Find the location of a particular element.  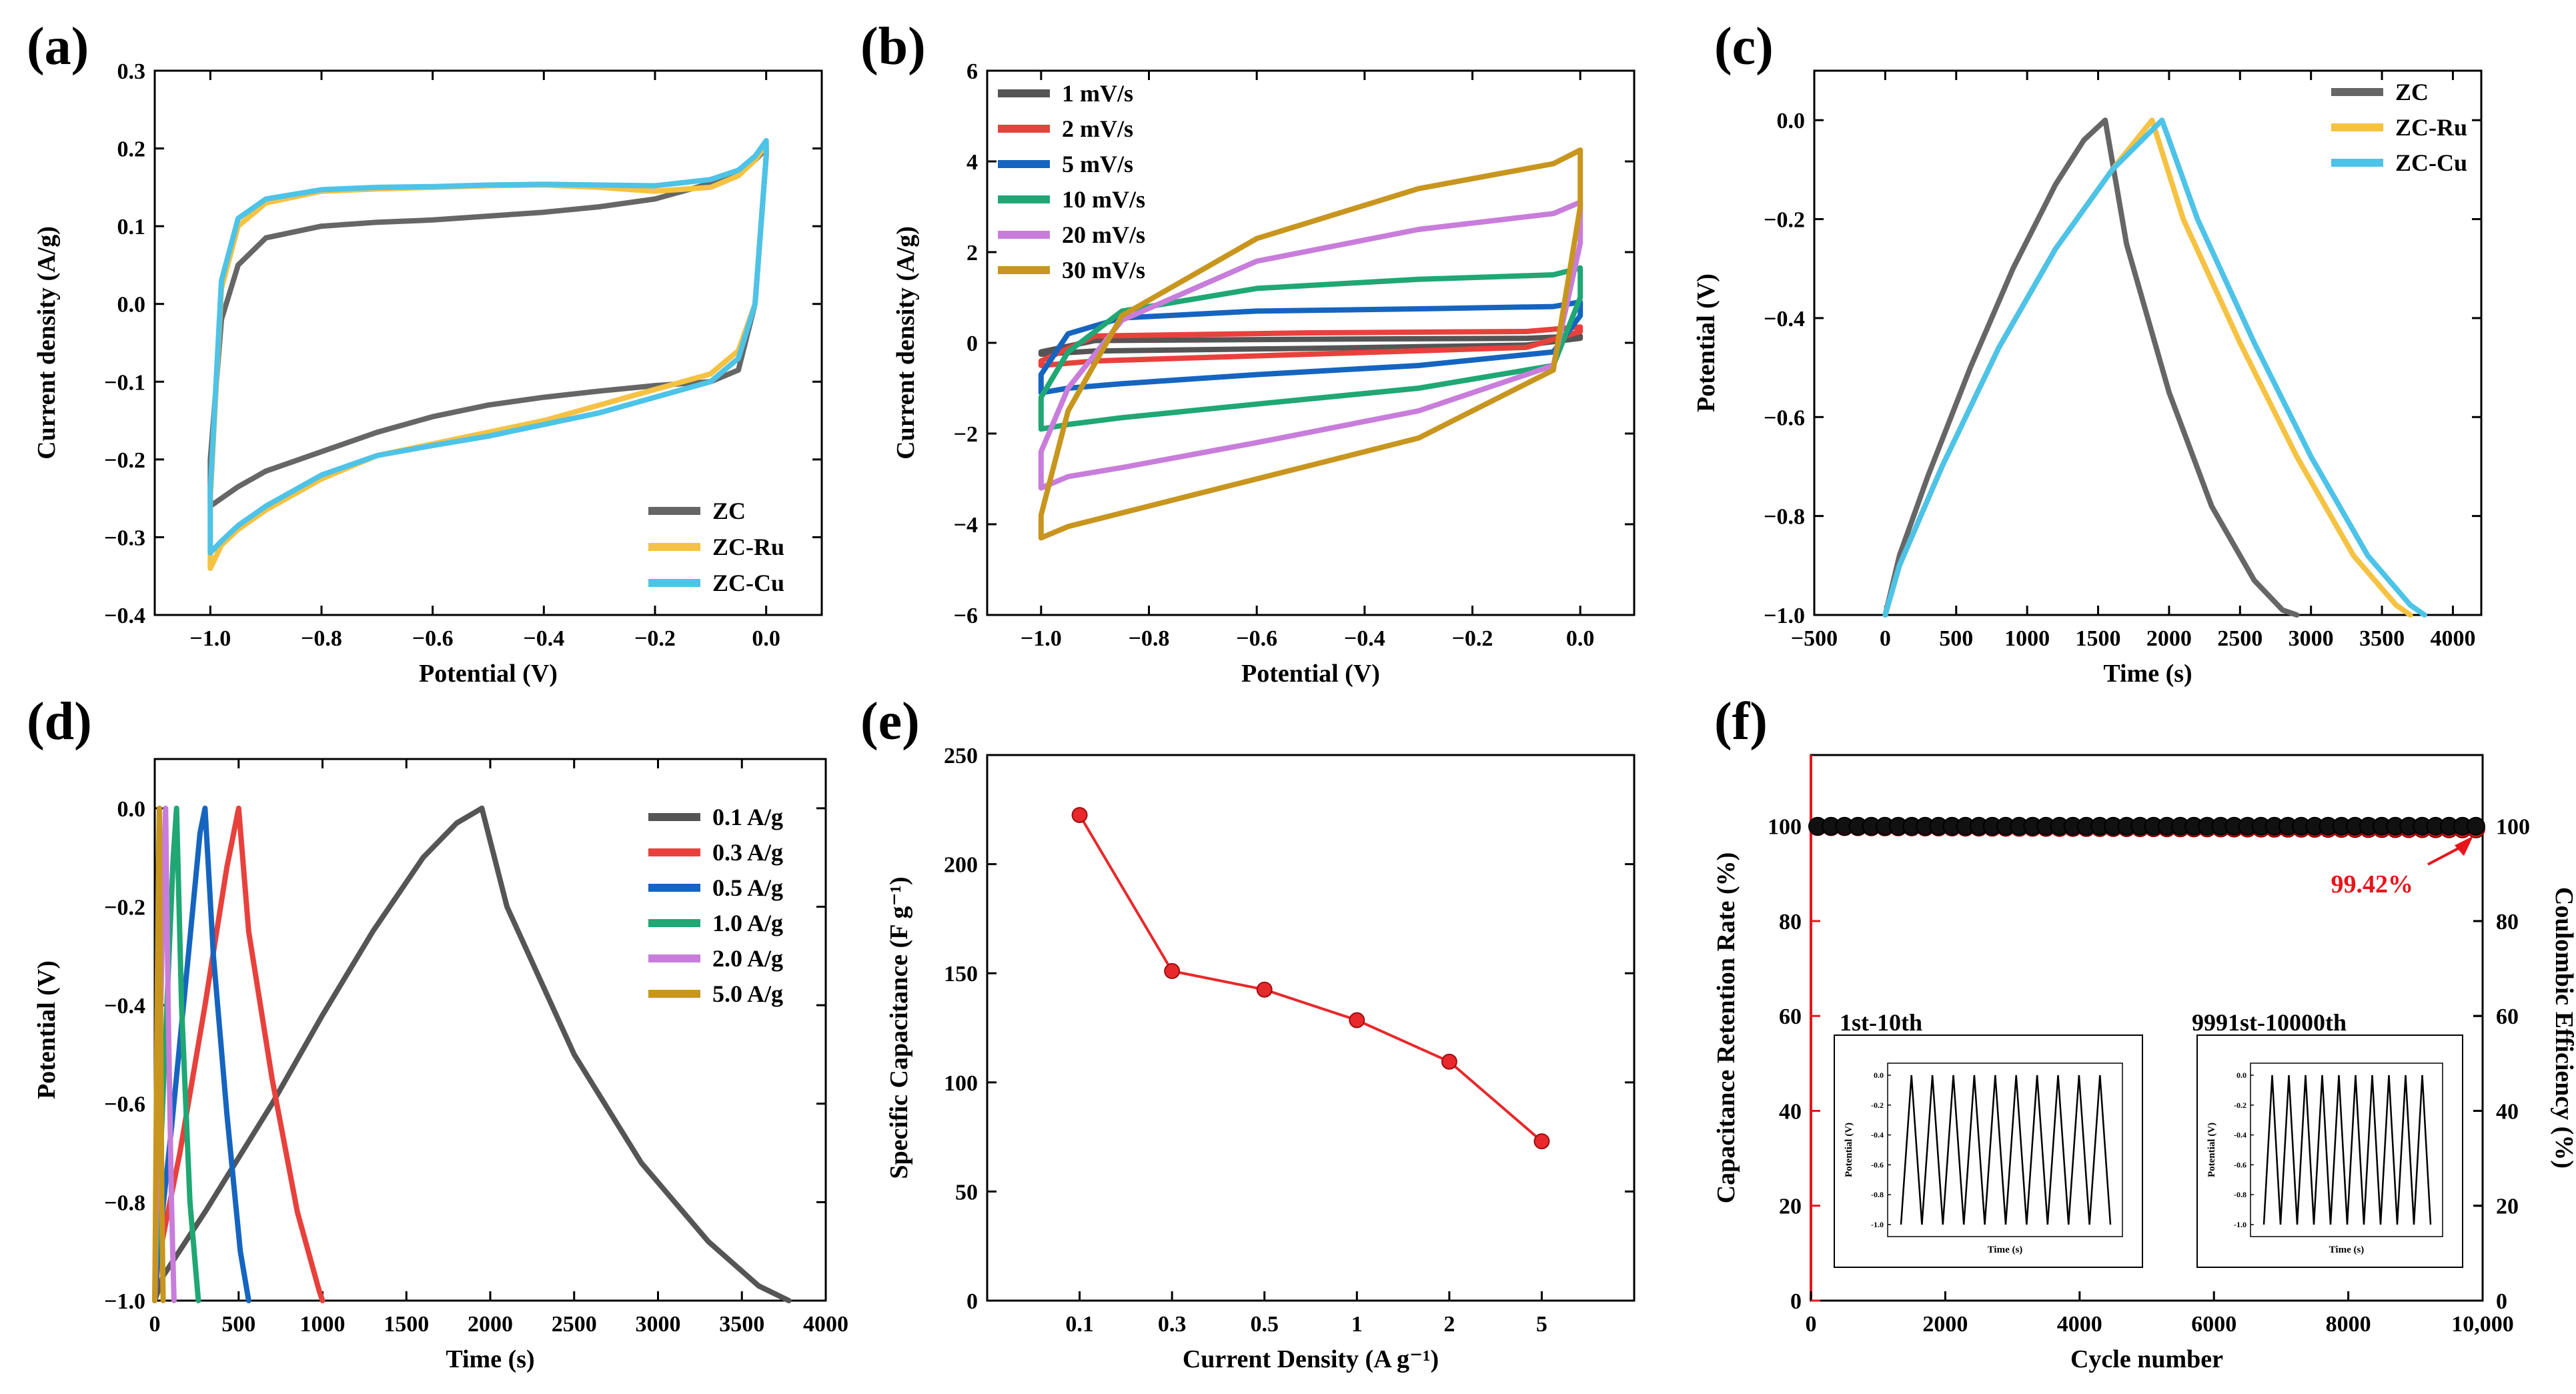

y-tick-label: −4 is located at coordinates (966, 525).